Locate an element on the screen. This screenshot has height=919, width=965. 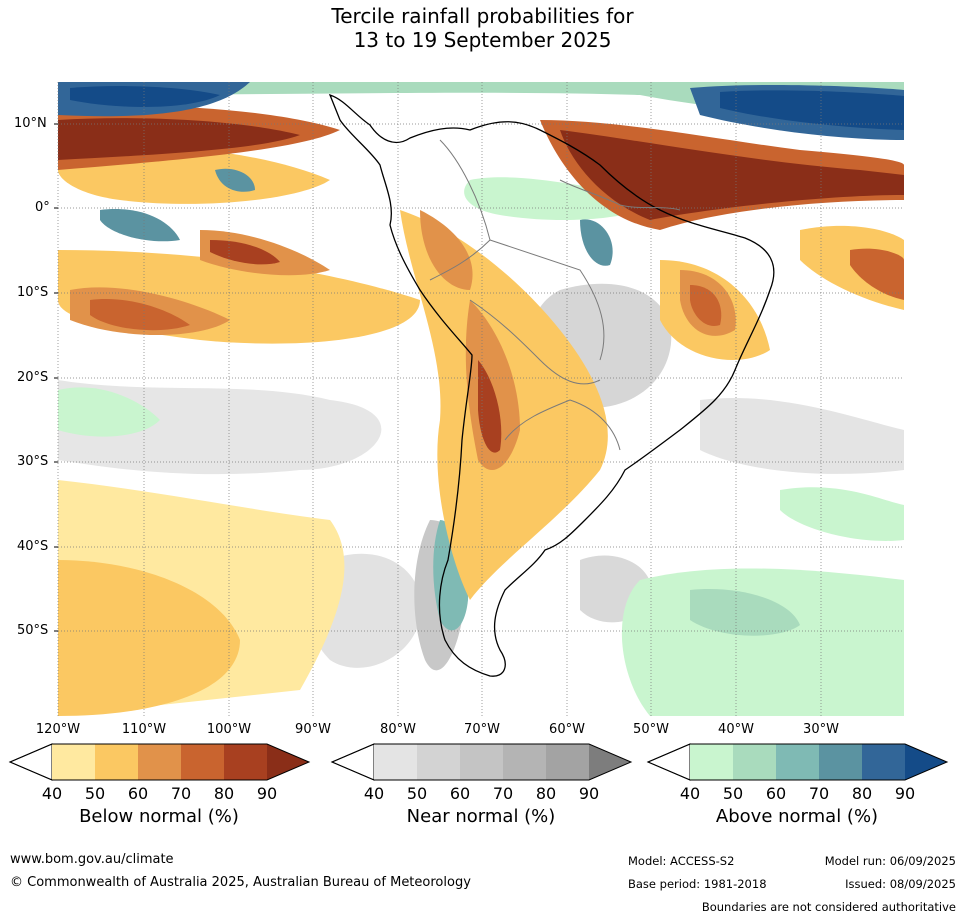
map-frame-ticks is located at coordinates (56, 377).